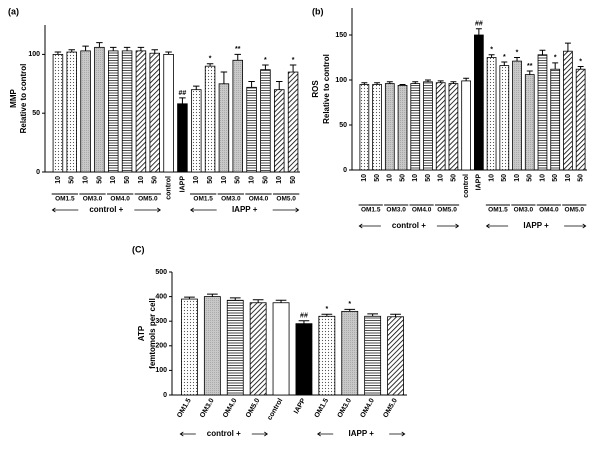 Image resolution: width=600 pixels, height=454 pixels. What do you see at coordinates (141, 333) in the screenshot?
I see `y-axis-label: ATP` at bounding box center [141, 333].